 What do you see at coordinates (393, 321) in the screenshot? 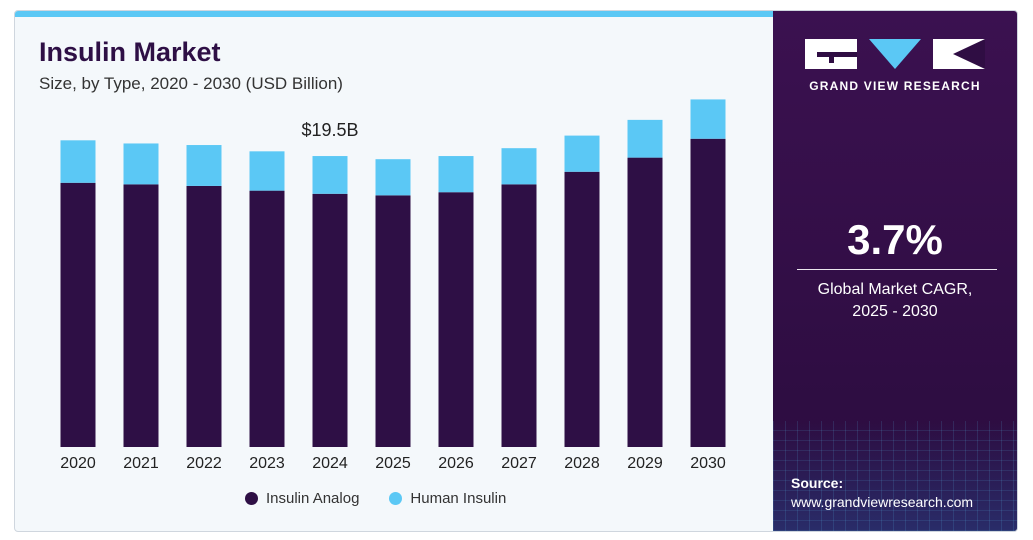
I see `bar-insulin-analog-2025` at bounding box center [393, 321].